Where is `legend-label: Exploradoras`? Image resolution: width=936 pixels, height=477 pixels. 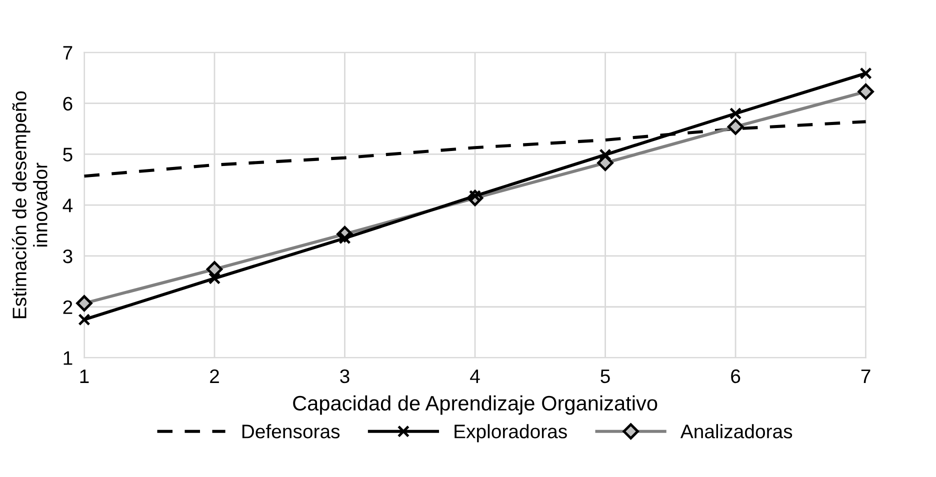 legend-label: Exploradoras is located at coordinates (510, 433).